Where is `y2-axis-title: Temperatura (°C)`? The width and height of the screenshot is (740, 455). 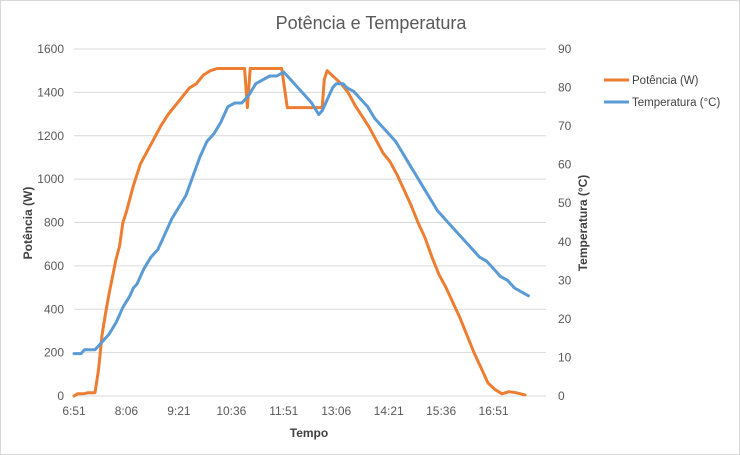 y2-axis-title: Temperatura (°C) is located at coordinates (583, 223).